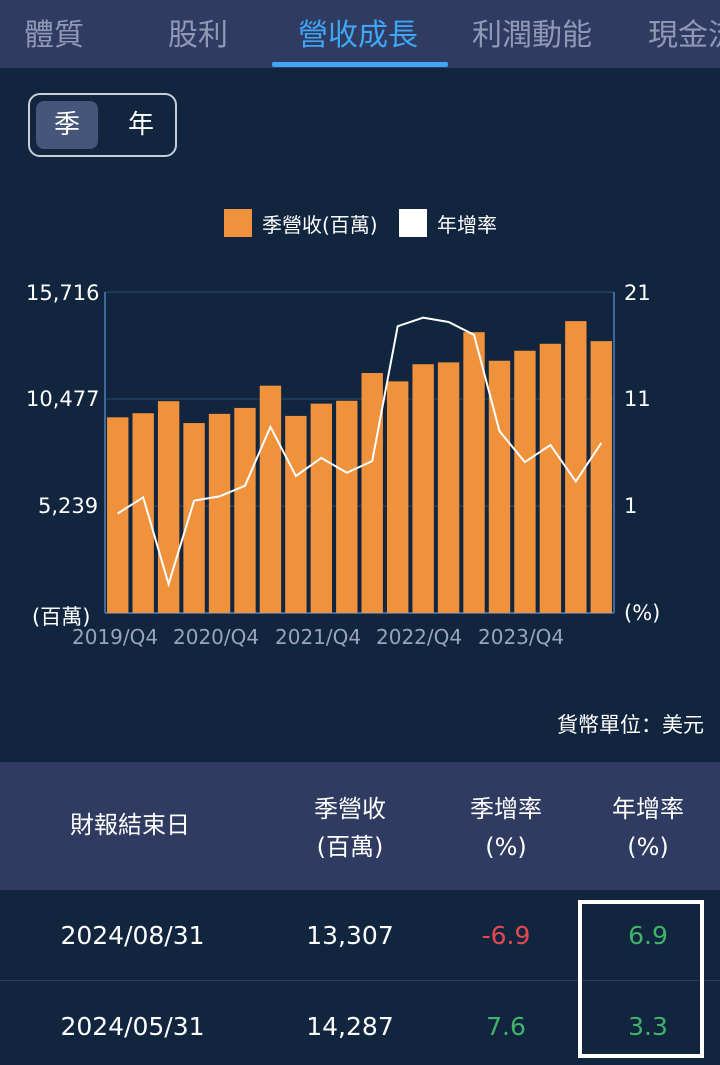 The width and height of the screenshot is (720, 1065). What do you see at coordinates (506, 828) in the screenshot?
I see `header-qoq: 季增率 (%)` at bounding box center [506, 828].